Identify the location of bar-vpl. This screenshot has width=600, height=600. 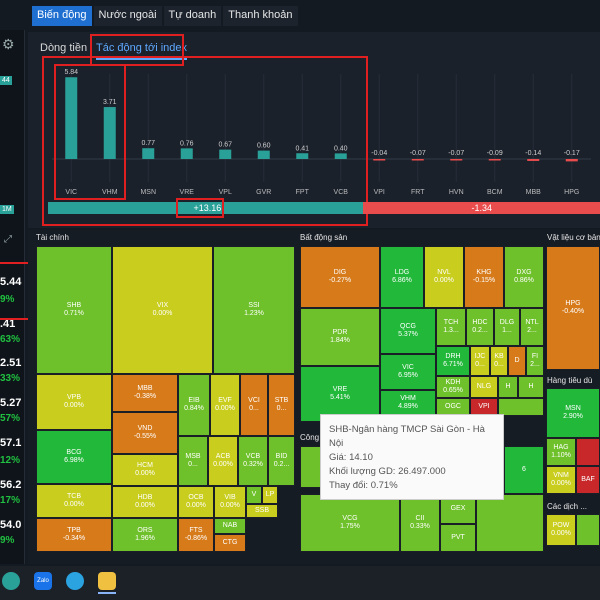
(225, 154).